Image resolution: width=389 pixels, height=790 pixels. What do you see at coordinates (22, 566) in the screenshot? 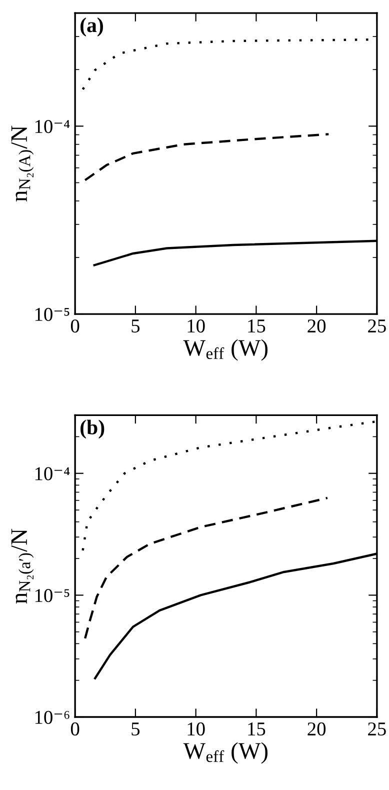
I see `y-axis-title: n$_{N₂(a′)}$/N` at bounding box center [22, 566].